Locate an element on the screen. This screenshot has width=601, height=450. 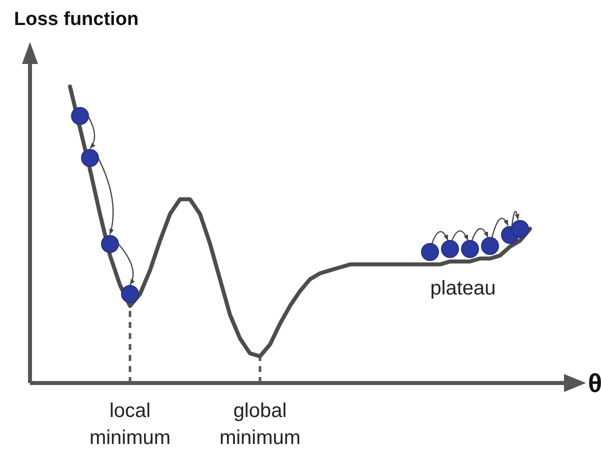
annotation: plateau is located at coordinates (463, 288).